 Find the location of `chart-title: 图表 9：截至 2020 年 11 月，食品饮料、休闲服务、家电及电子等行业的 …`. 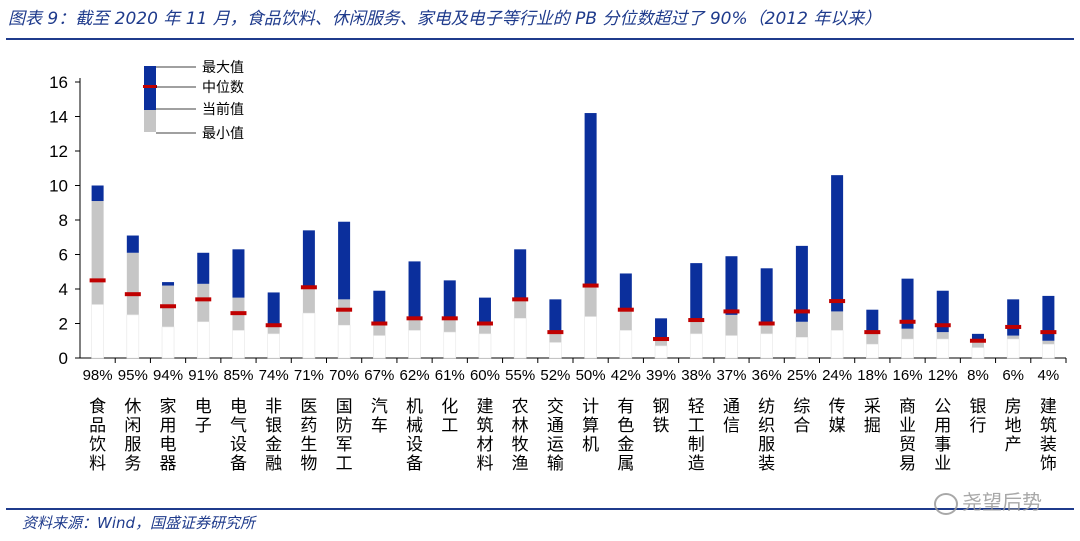

chart-title: 图表 9：截至 2020 年 11 月，食品饮料、休闲服务、家电及电子等行业的 … is located at coordinates (445, 19).